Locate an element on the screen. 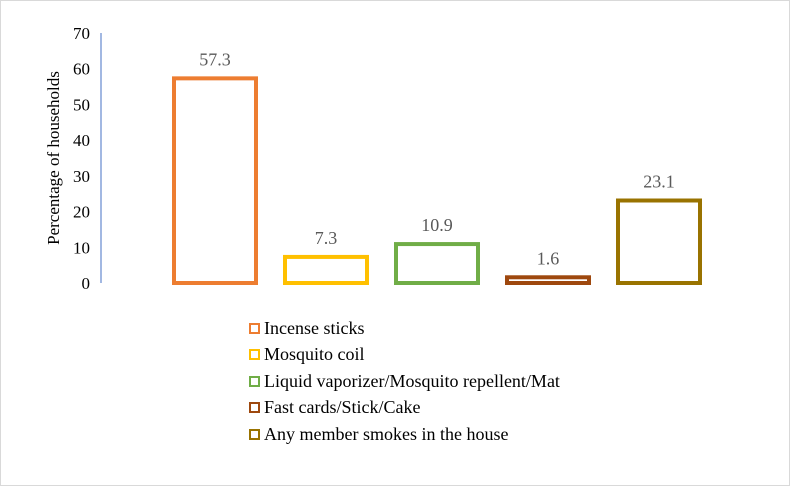  legend-item: Incense sticks is located at coordinates (404, 328).